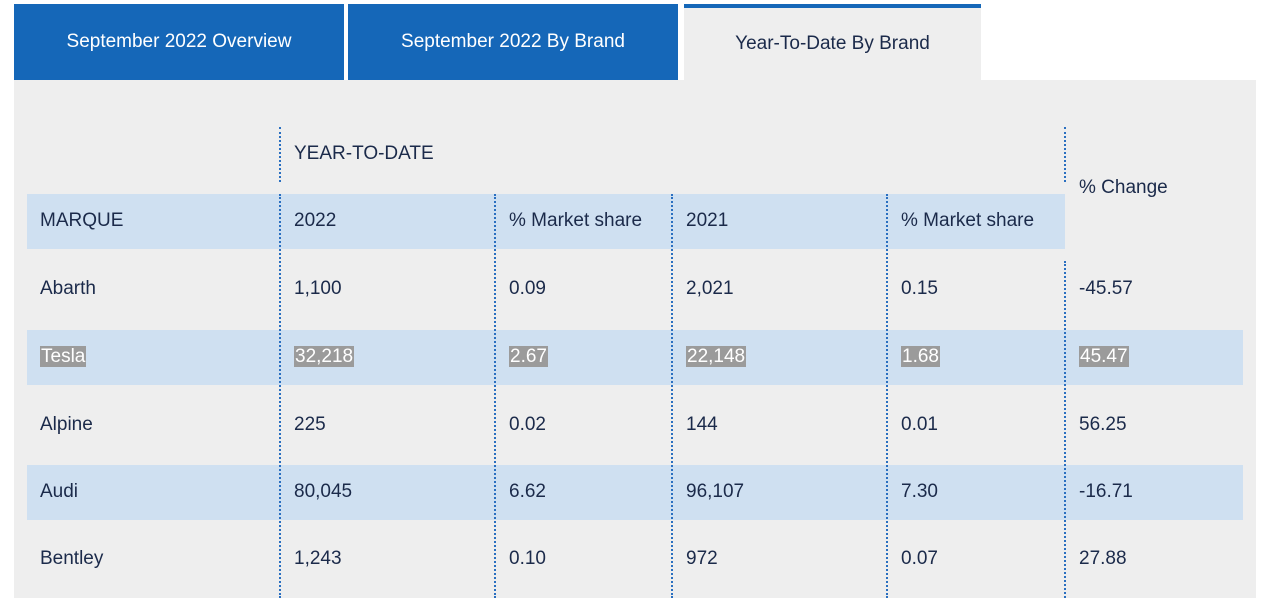  What do you see at coordinates (59, 491) in the screenshot?
I see `cell-marque: Audi` at bounding box center [59, 491].